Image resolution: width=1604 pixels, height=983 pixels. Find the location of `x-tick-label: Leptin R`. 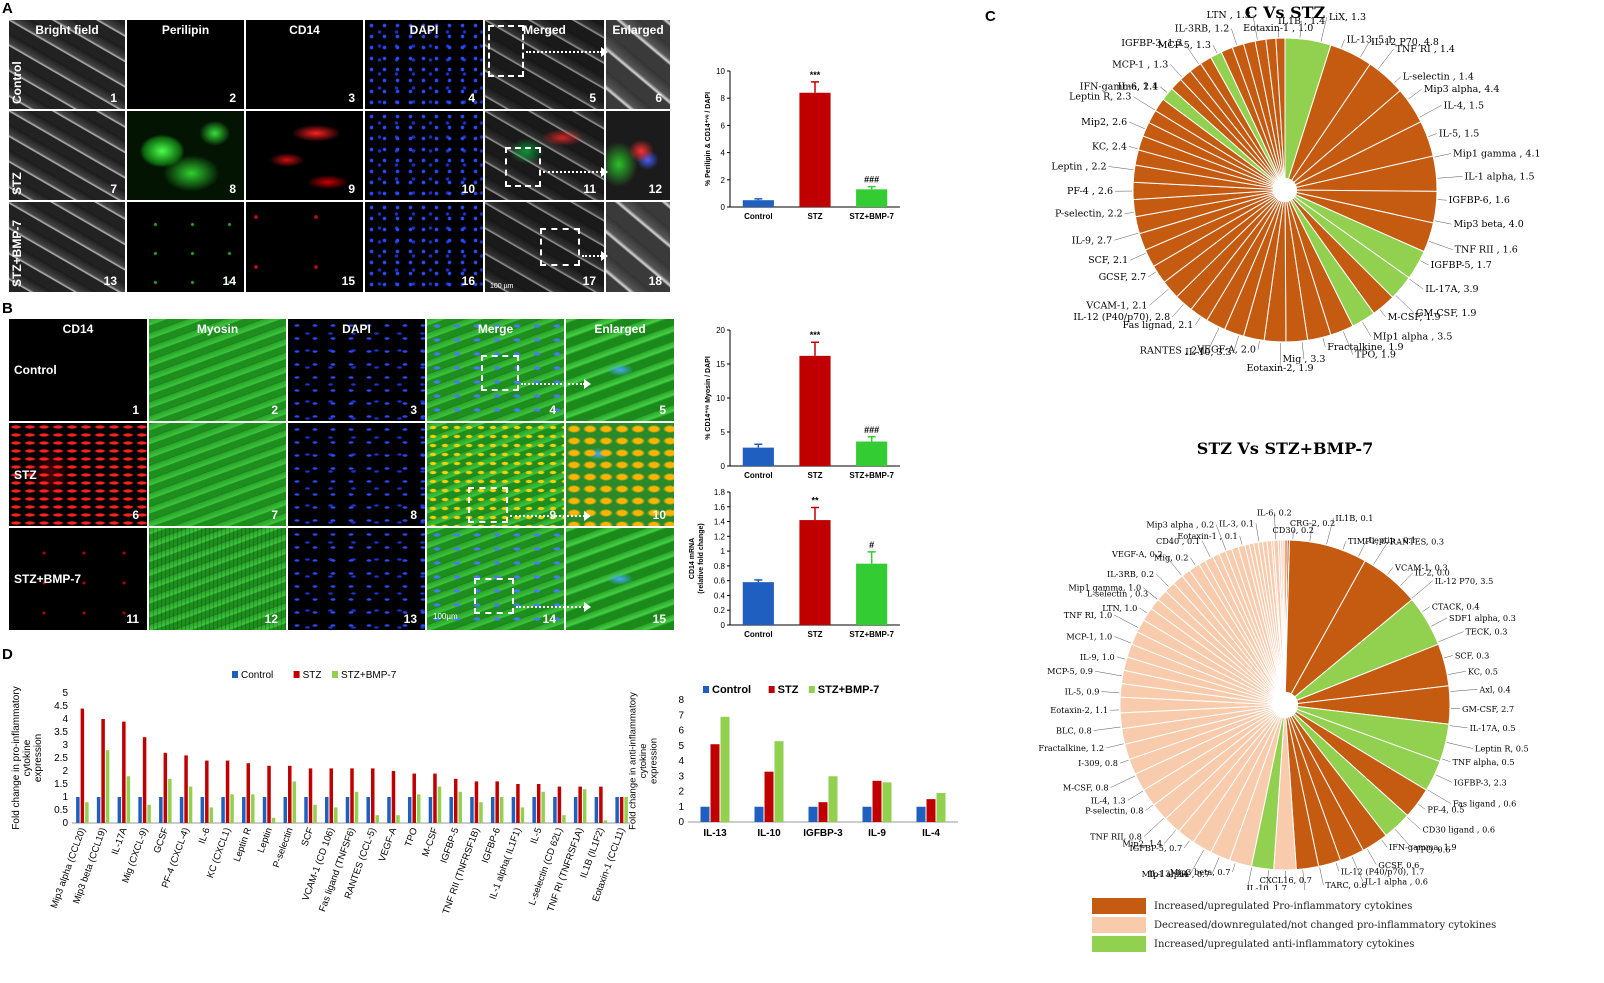

x-tick-label: Leptin R is located at coordinates (243, 844).